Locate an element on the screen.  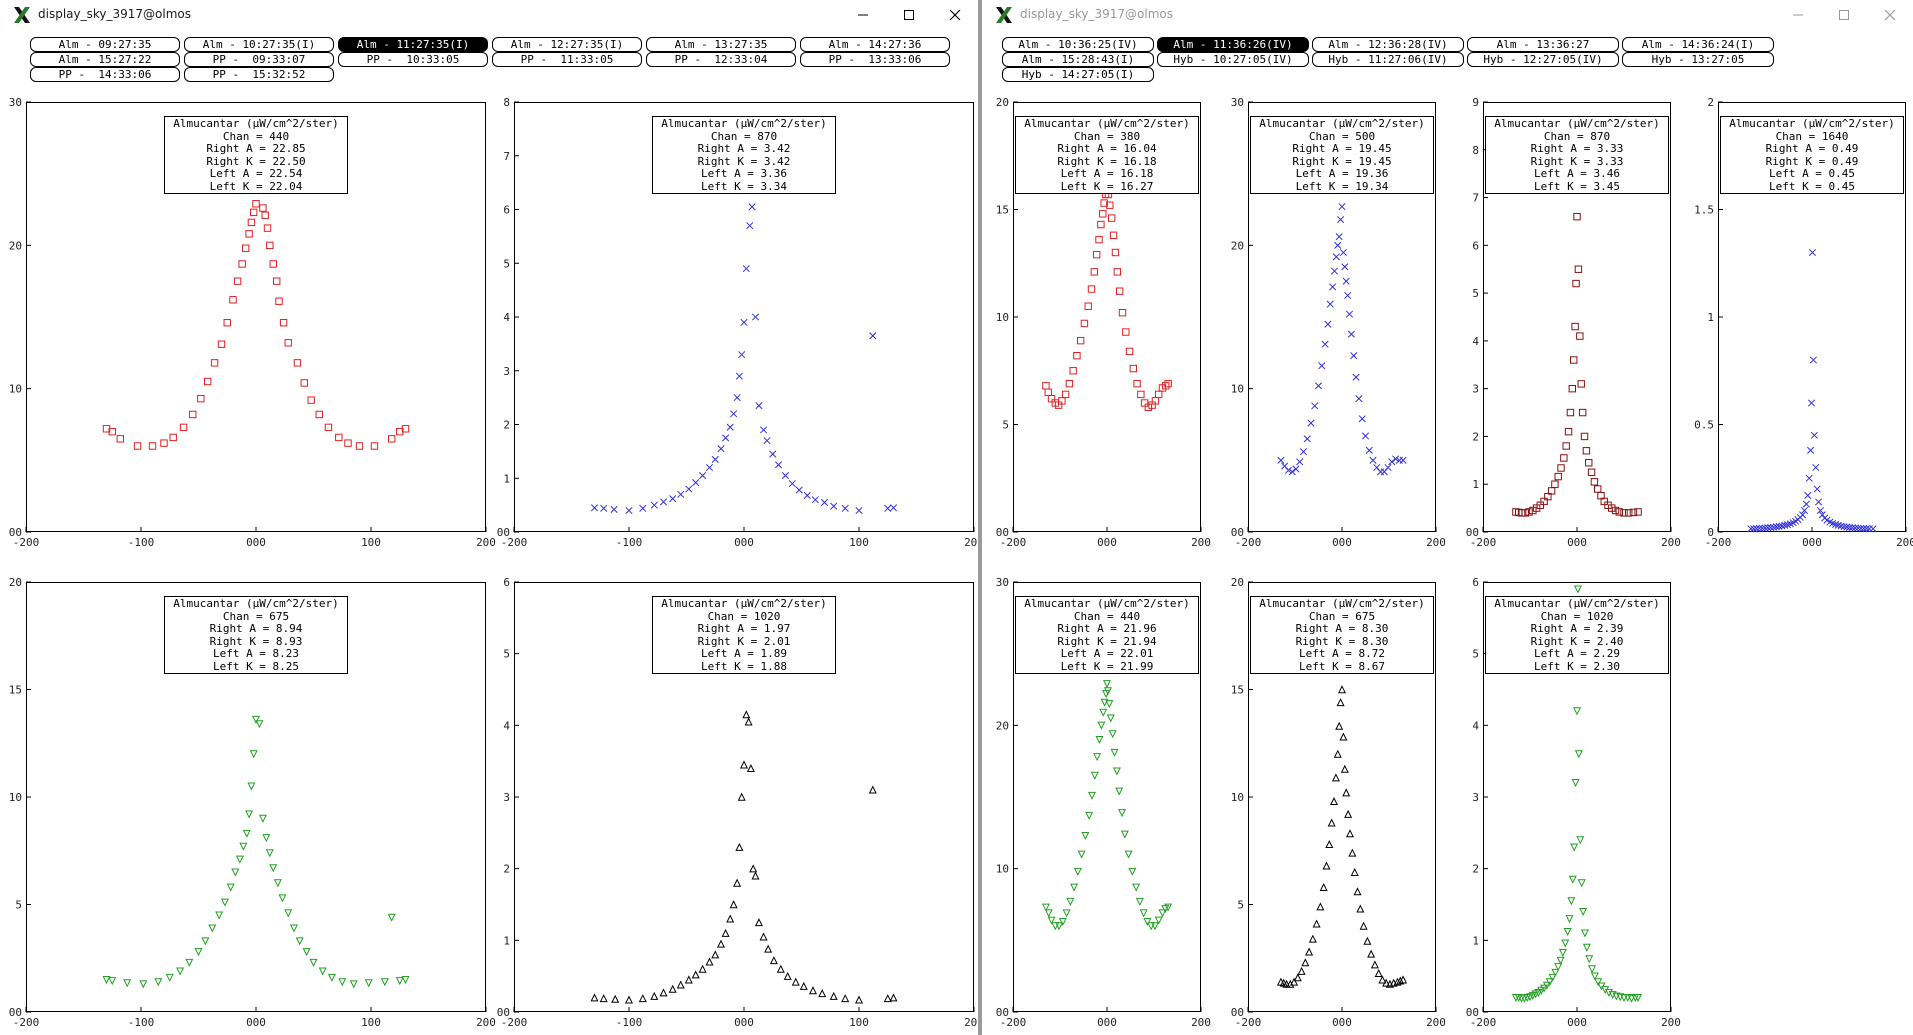
y-tick-label: 15 is located at coordinates (1237, 690).